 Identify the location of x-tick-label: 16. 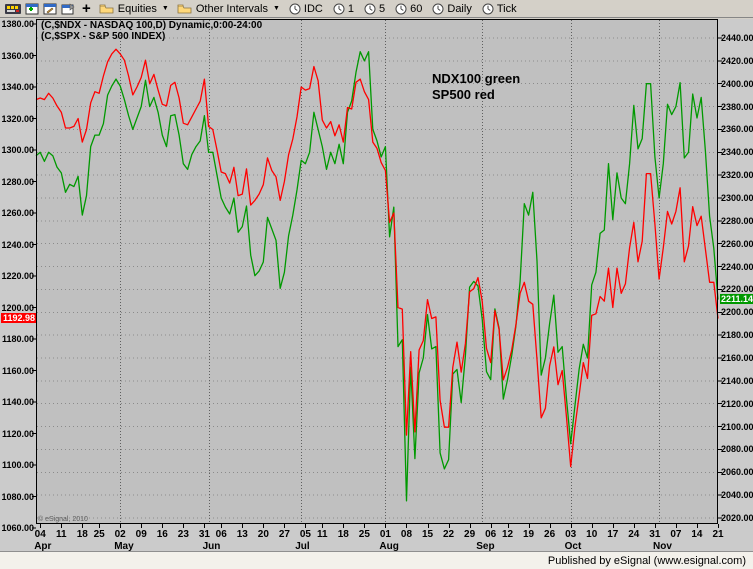
(162, 534).